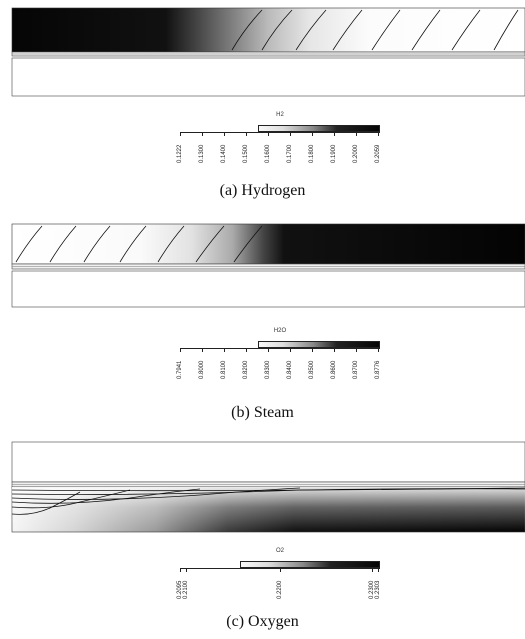  I want to click on hydrogen-tick-label: 0.1222, so click(180, 153).